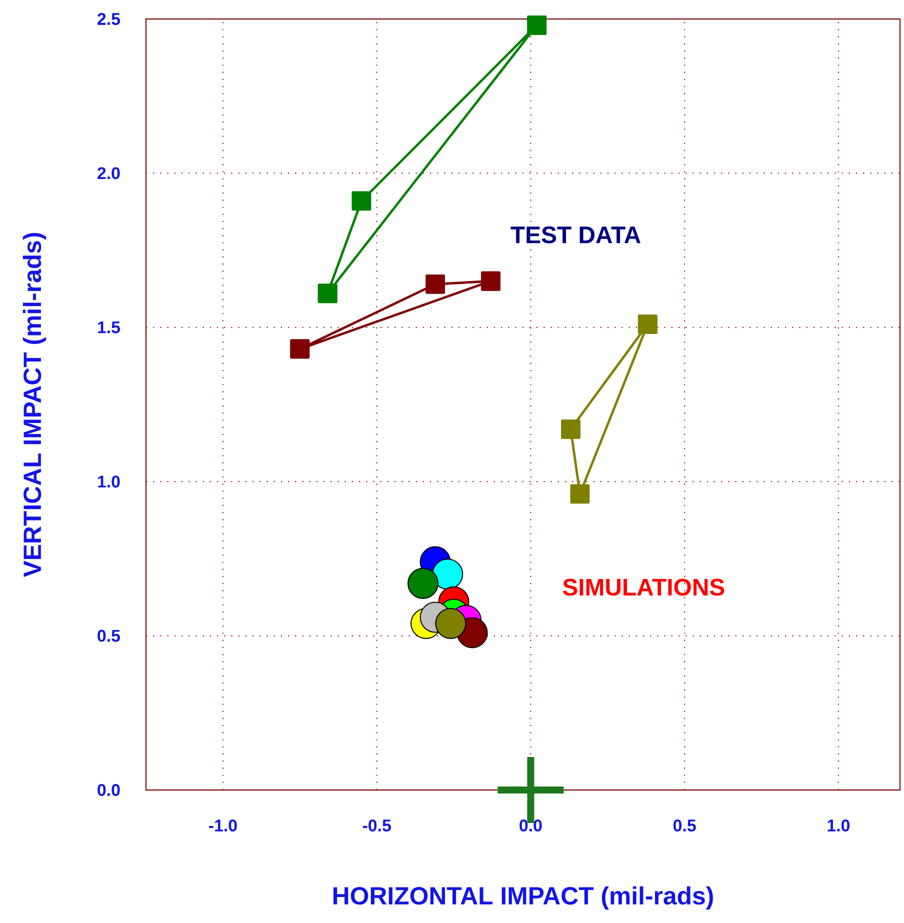 Image resolution: width=904 pixels, height=923 pixels. What do you see at coordinates (109, 18) in the screenshot?
I see `y-tick-label: 2.5` at bounding box center [109, 18].